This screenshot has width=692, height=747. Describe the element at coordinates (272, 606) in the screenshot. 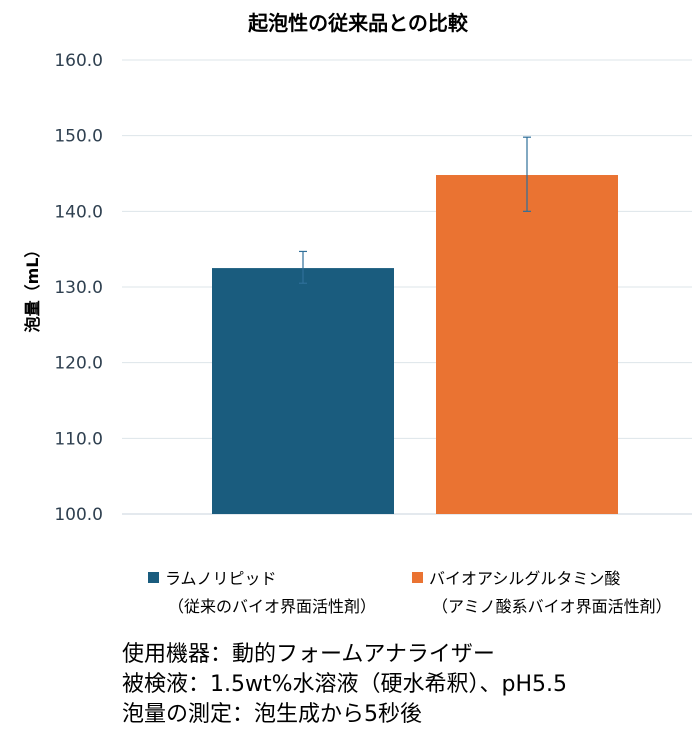

I see `legend-sub-rhamnolipid: （従来のバイオ界面活性剤）` at that location.